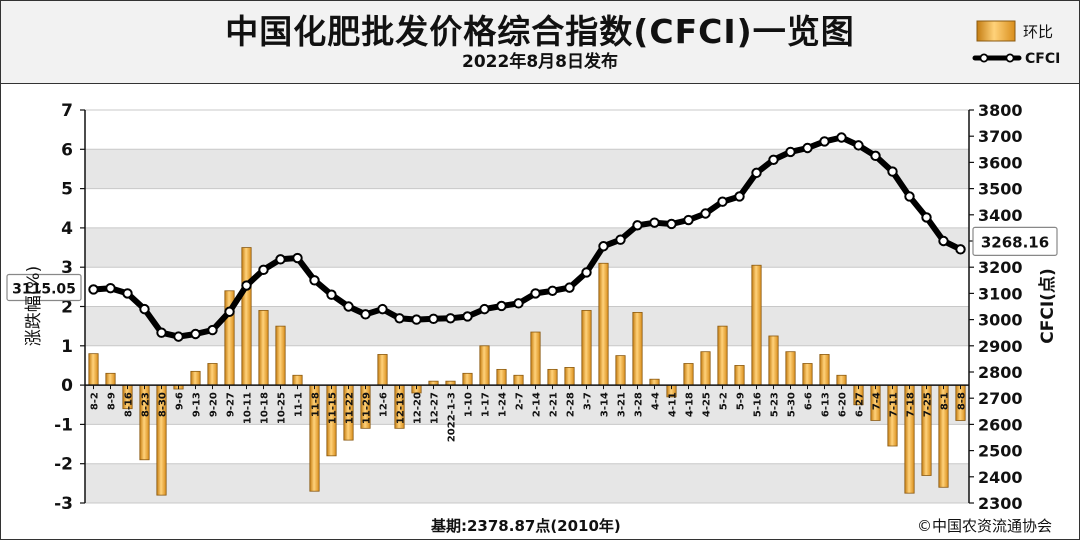 The width and height of the screenshot is (1080, 540). What do you see at coordinates (503, 404) in the screenshot?
I see `x-tick-label: 1-24` at bounding box center [503, 404].